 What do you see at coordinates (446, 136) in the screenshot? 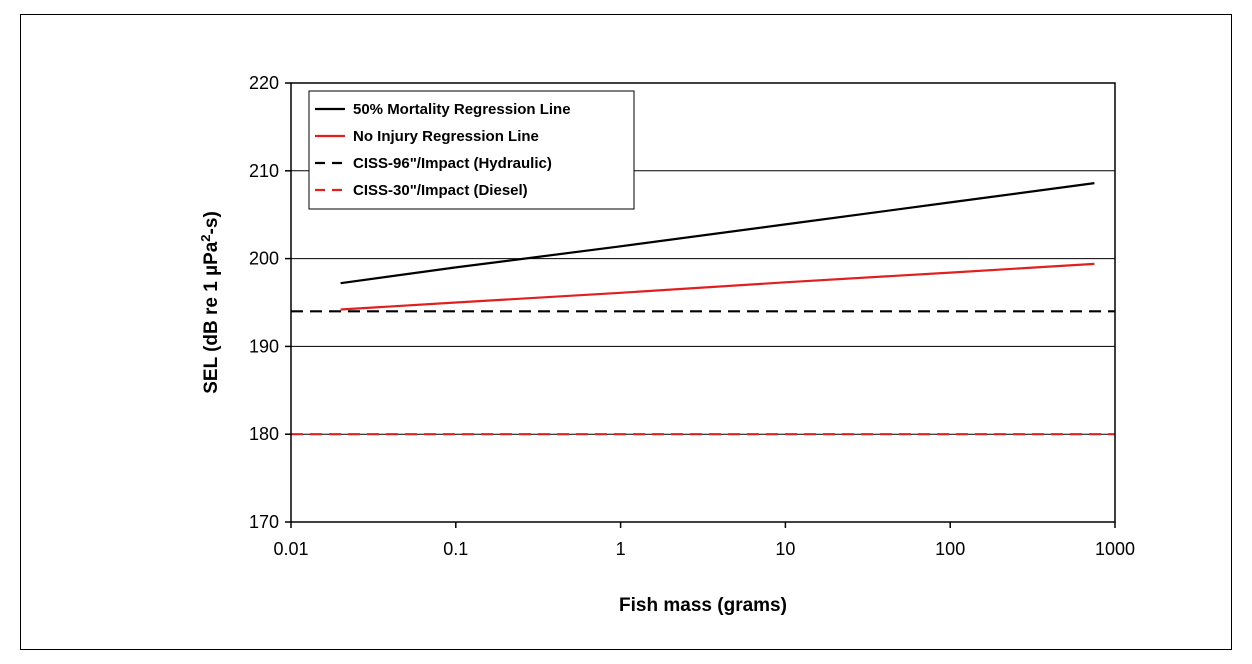
I see `legend-label: No Injury Regression Line` at bounding box center [446, 136].